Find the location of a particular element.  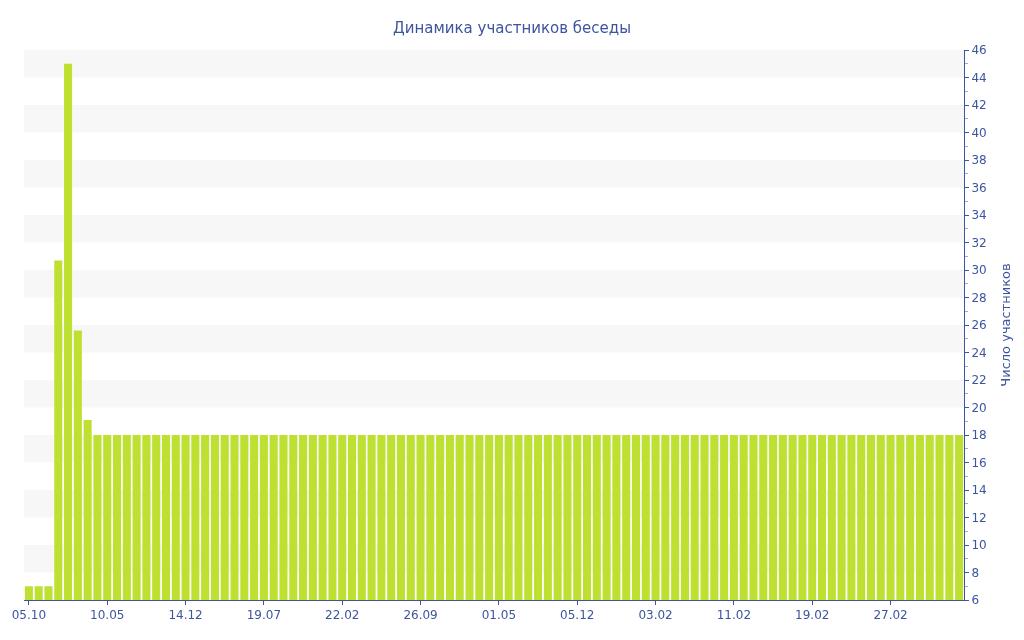

y-tick-label: 38 is located at coordinates (979, 160).